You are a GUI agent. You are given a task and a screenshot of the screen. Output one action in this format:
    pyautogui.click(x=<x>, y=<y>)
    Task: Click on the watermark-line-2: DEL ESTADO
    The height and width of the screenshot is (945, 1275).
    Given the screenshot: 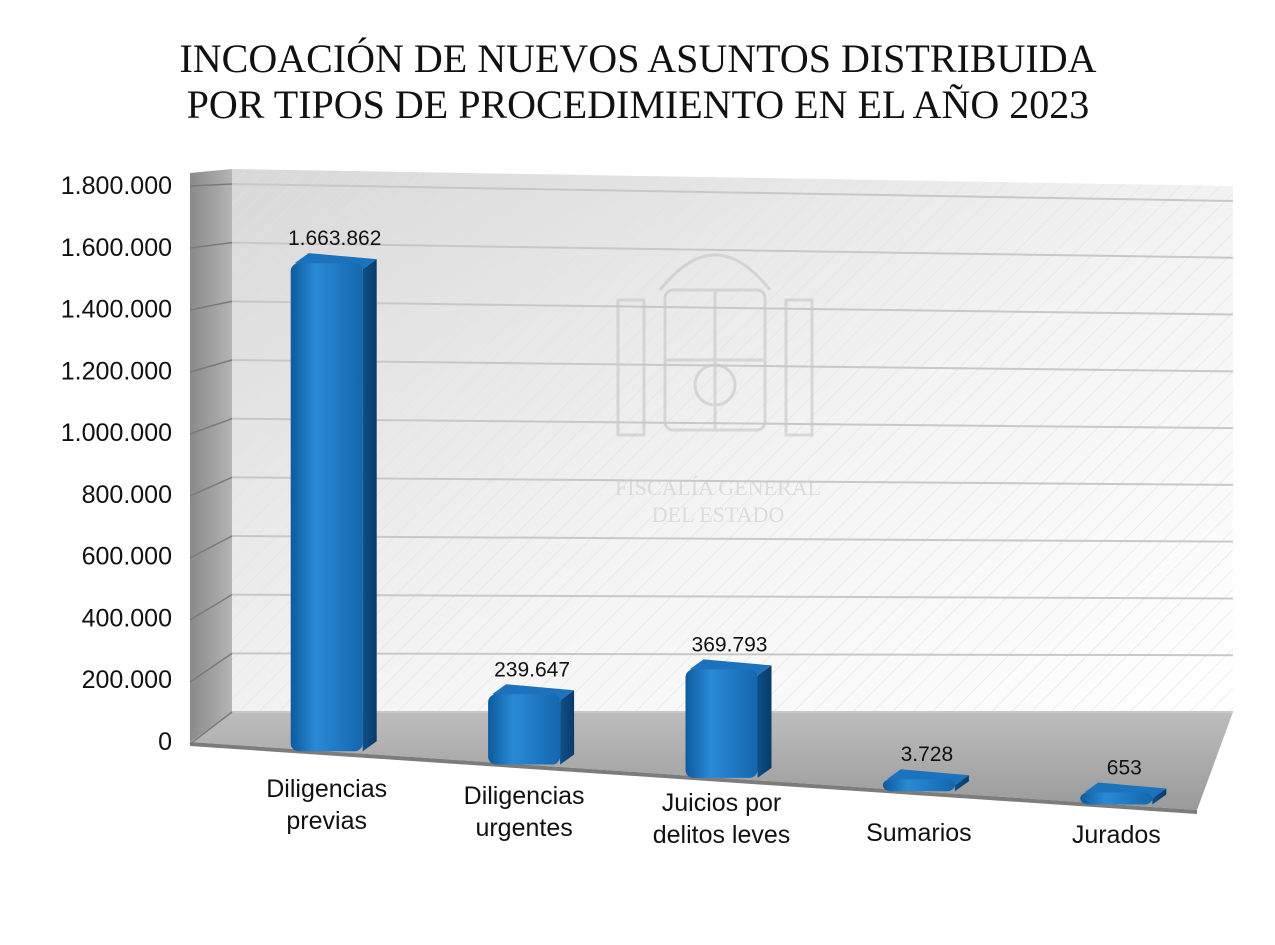 What is the action you would take?
    pyautogui.click(x=718, y=514)
    